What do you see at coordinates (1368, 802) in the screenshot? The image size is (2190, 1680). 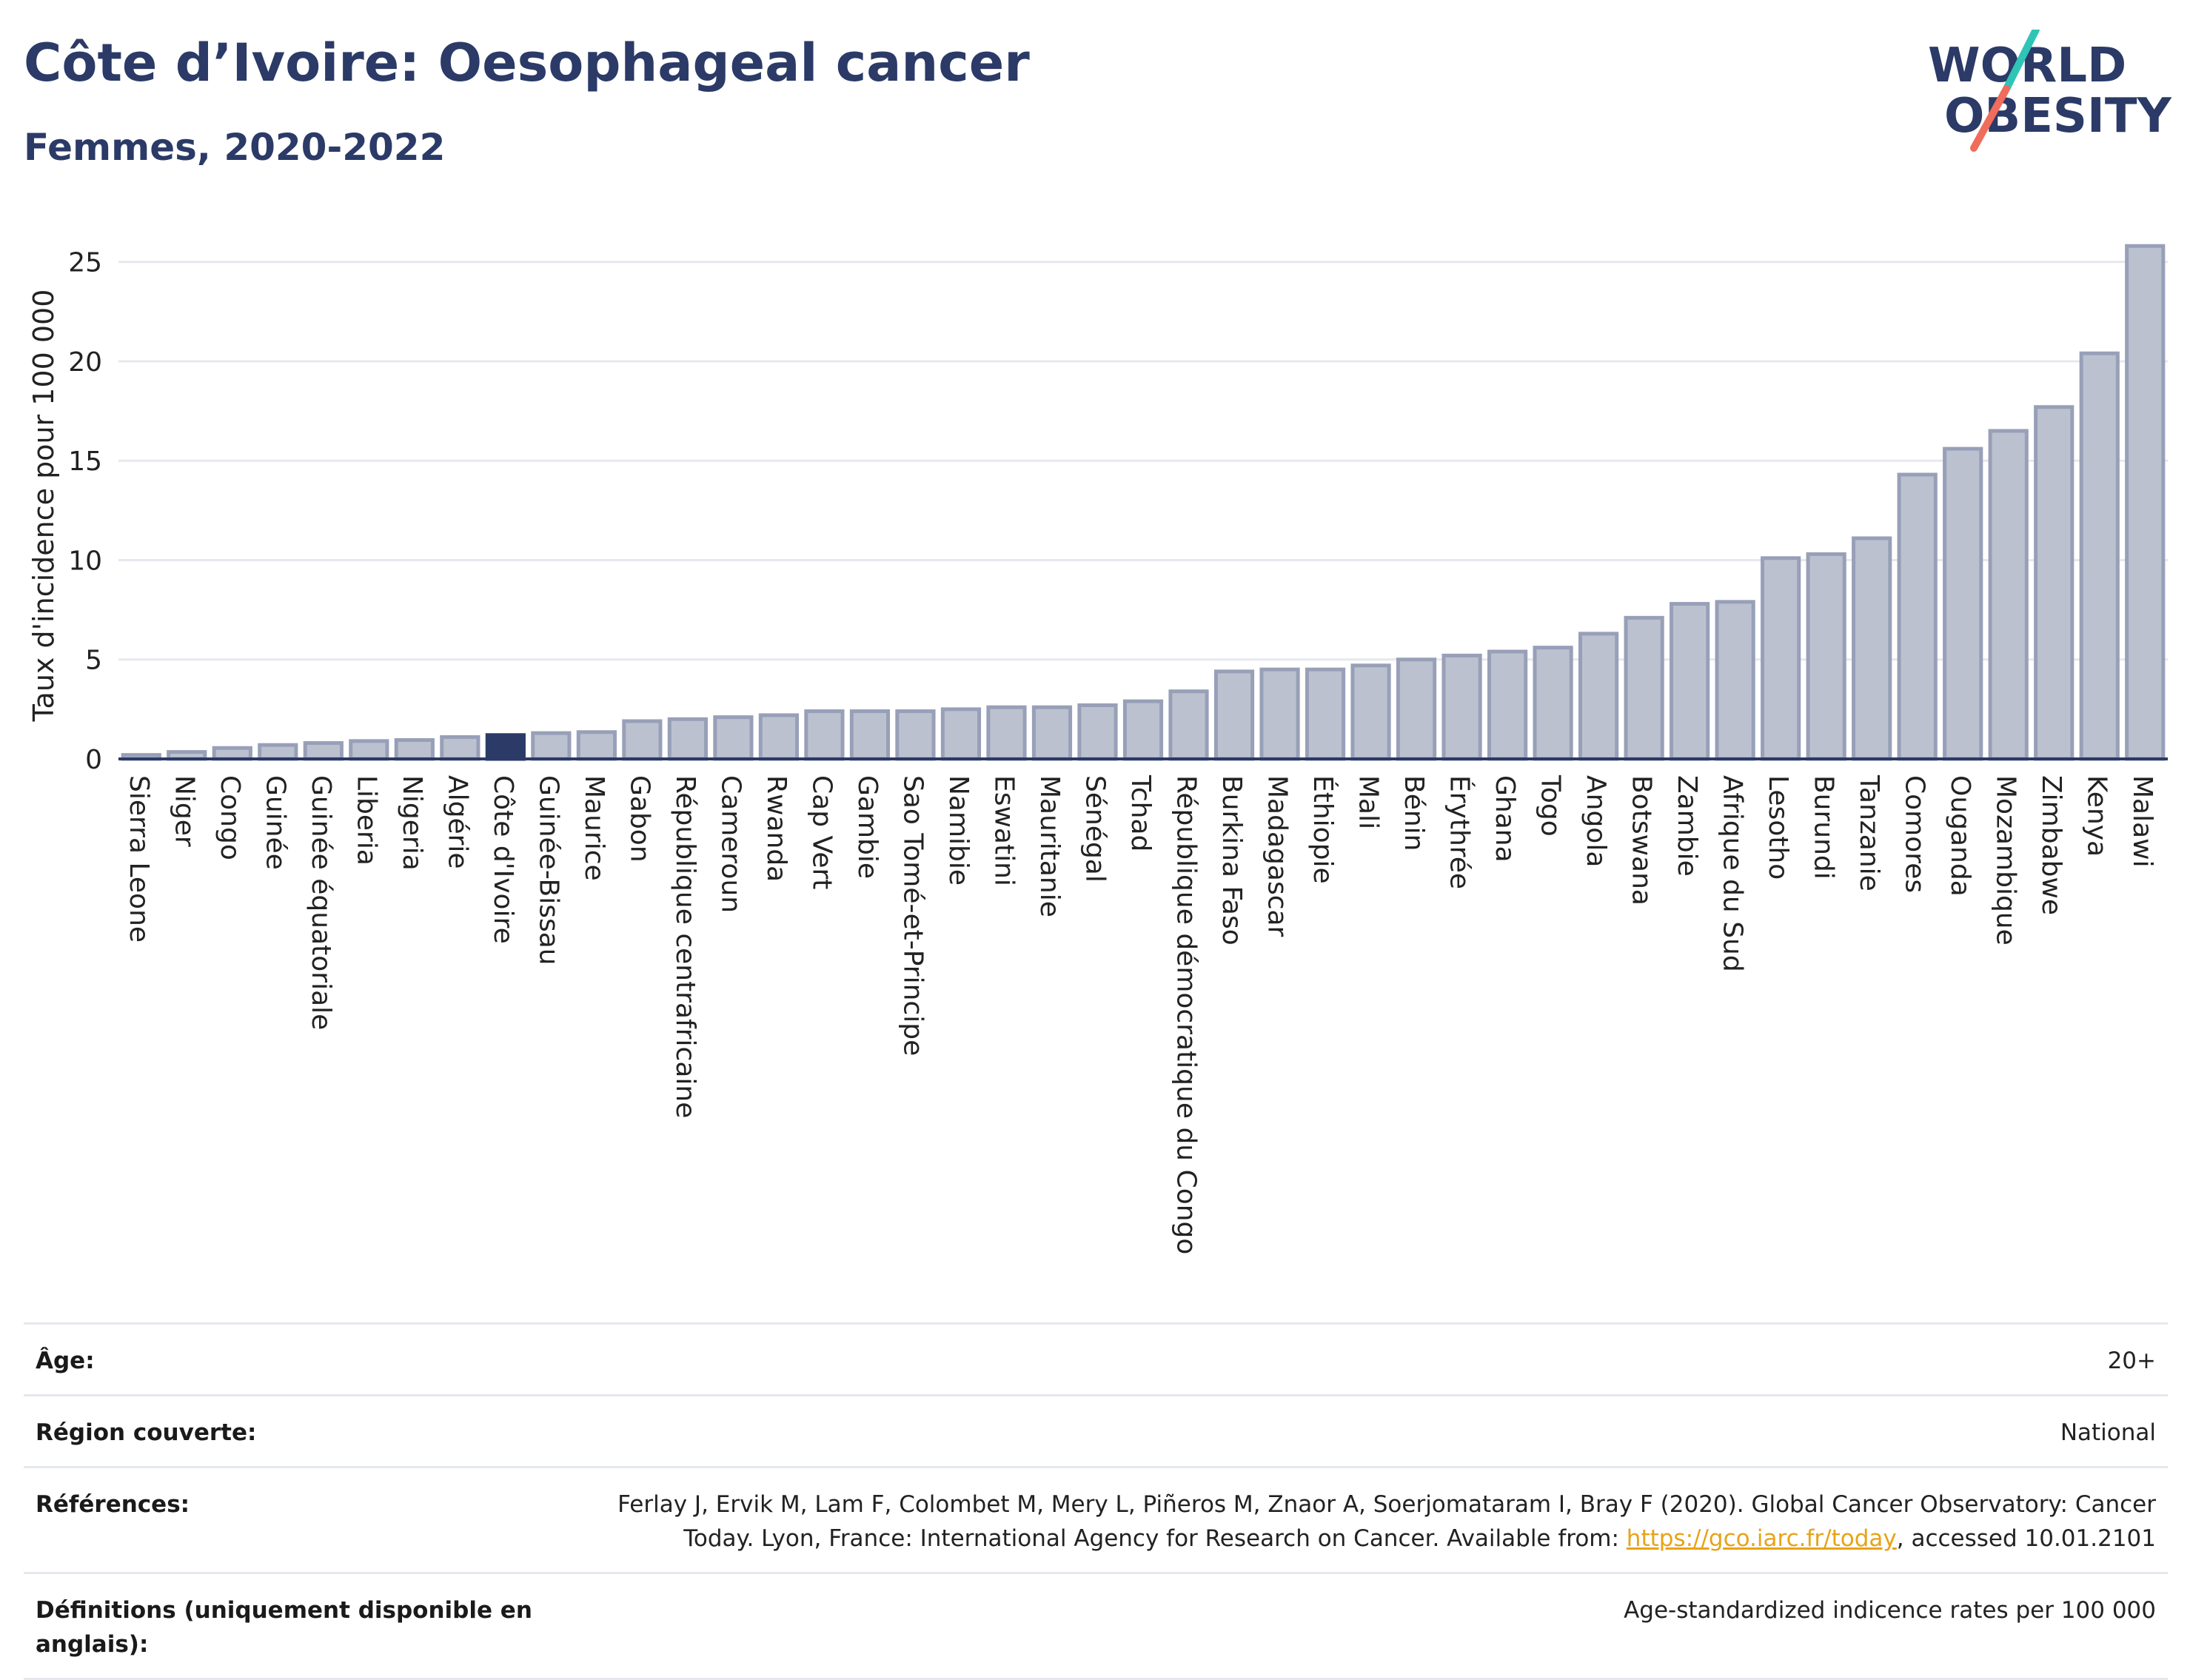 I see `x-tick-label: Mali` at bounding box center [1368, 802].